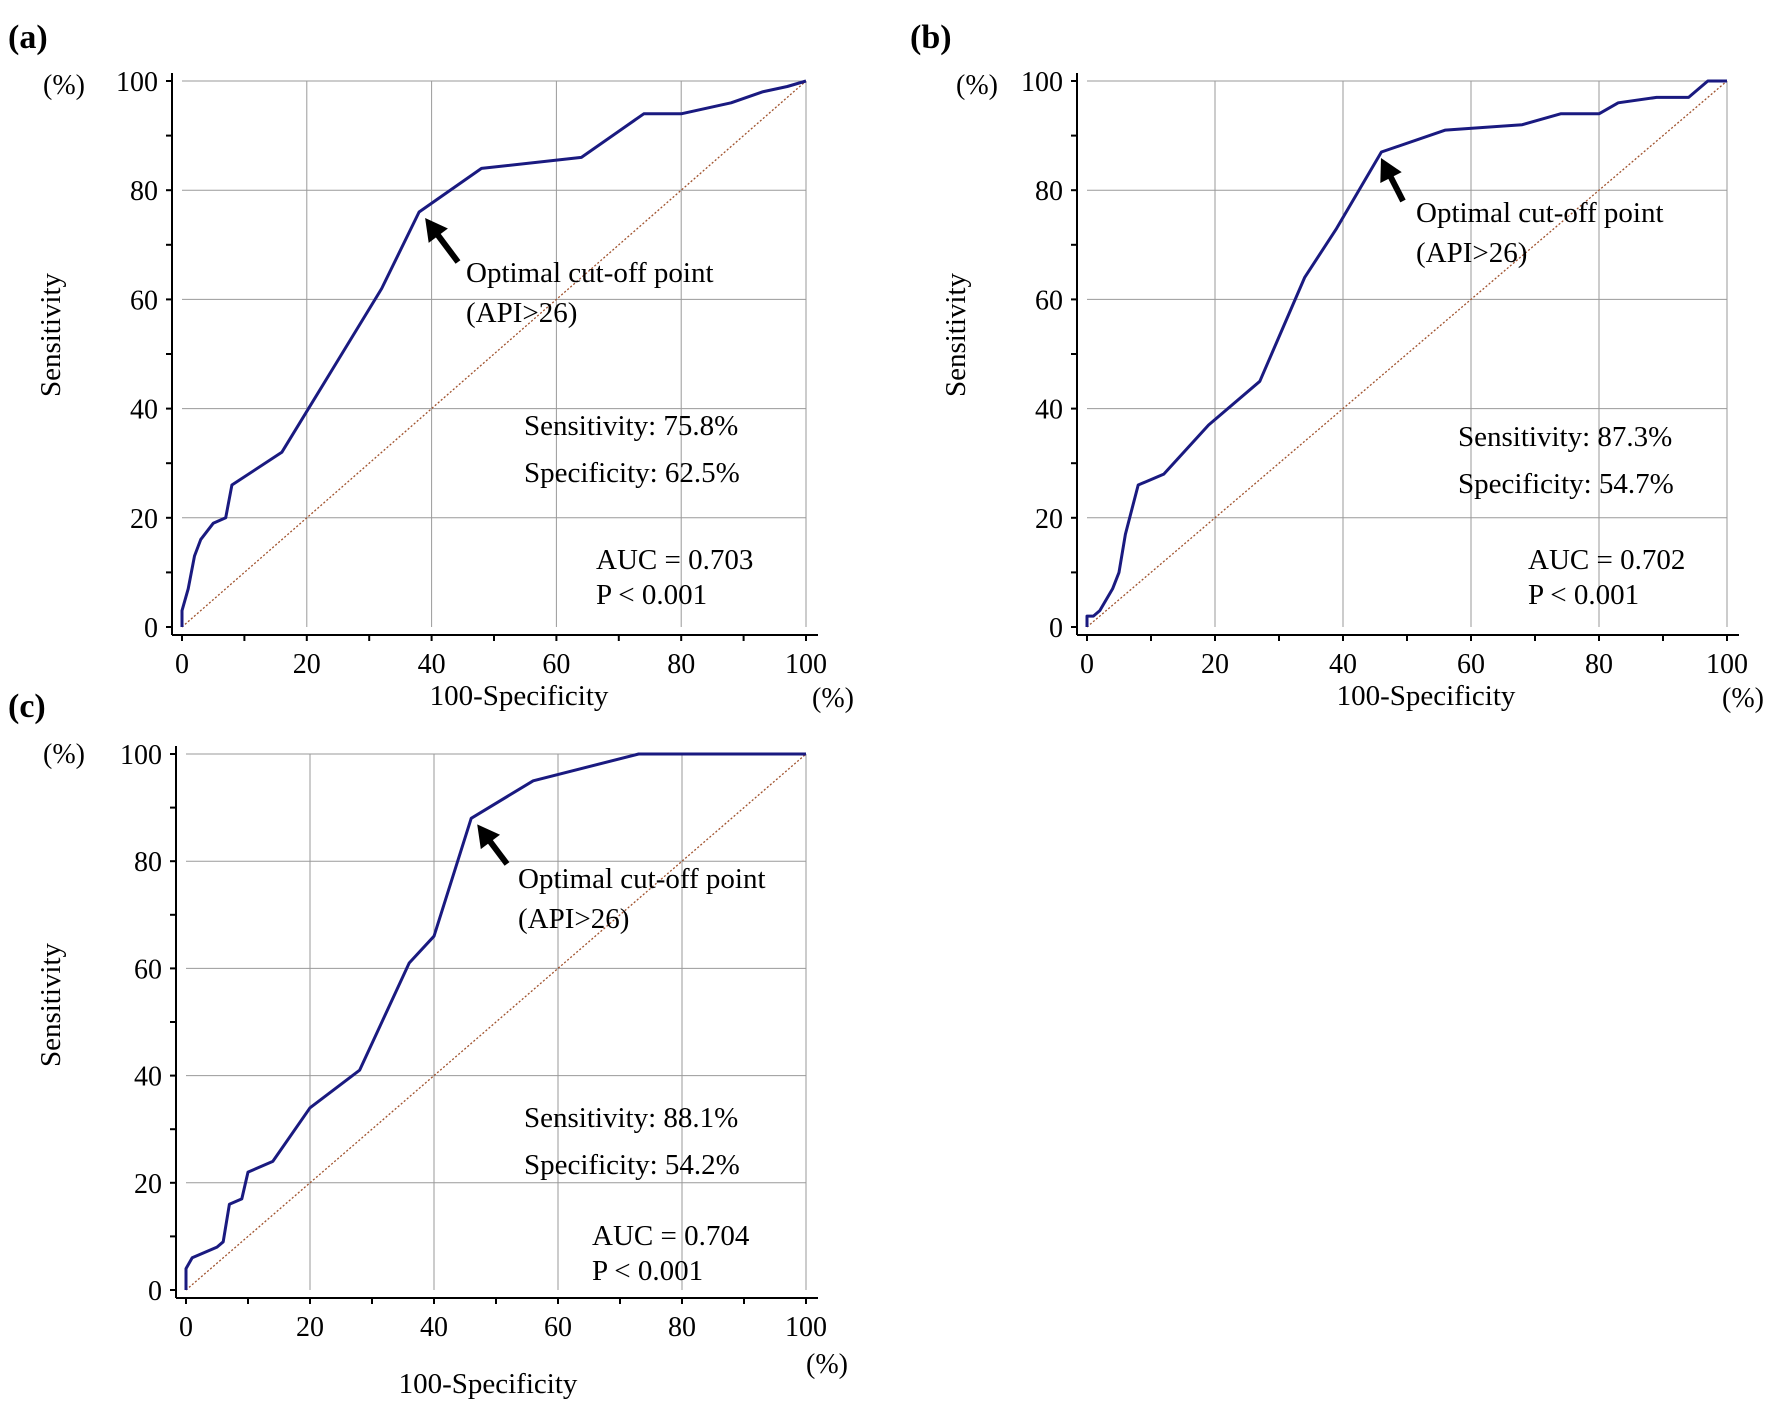 The width and height of the screenshot is (1772, 1419). Describe the element at coordinates (1566, 484) in the screenshot. I see `specificity-value: Specificity: 54.7%` at that location.